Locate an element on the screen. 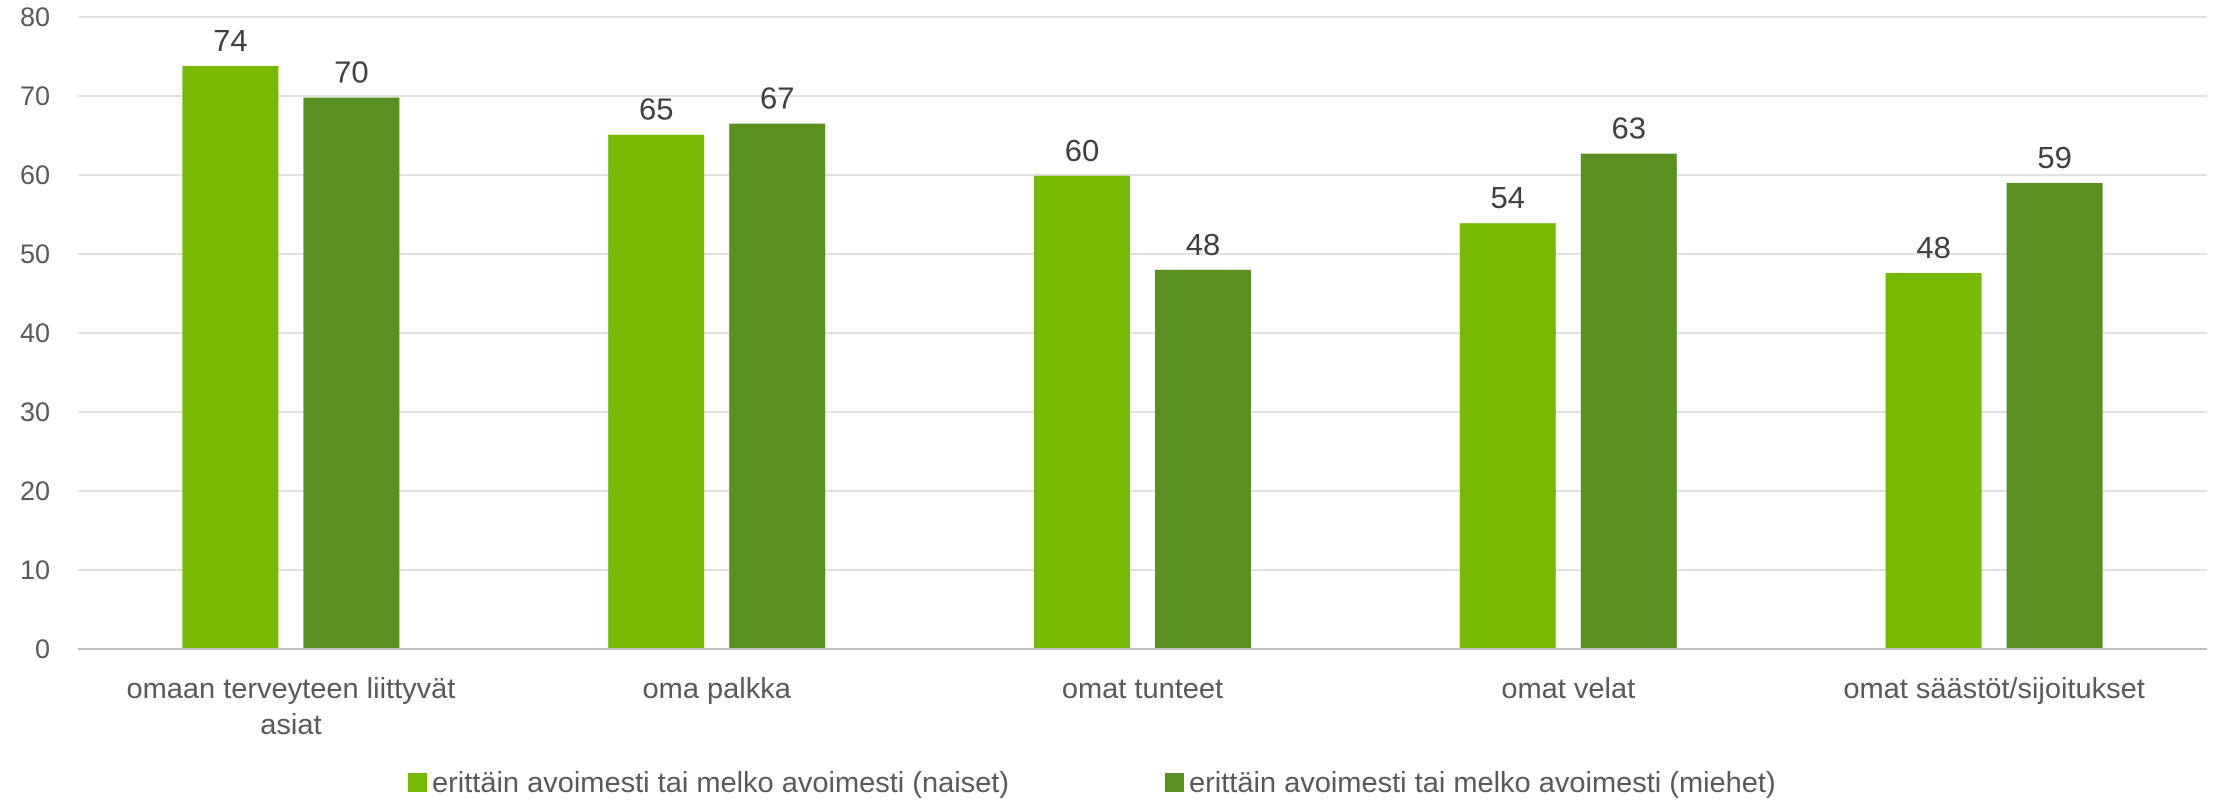 The width and height of the screenshot is (2214, 801). y-tick-label: 40 is located at coordinates (35, 333).